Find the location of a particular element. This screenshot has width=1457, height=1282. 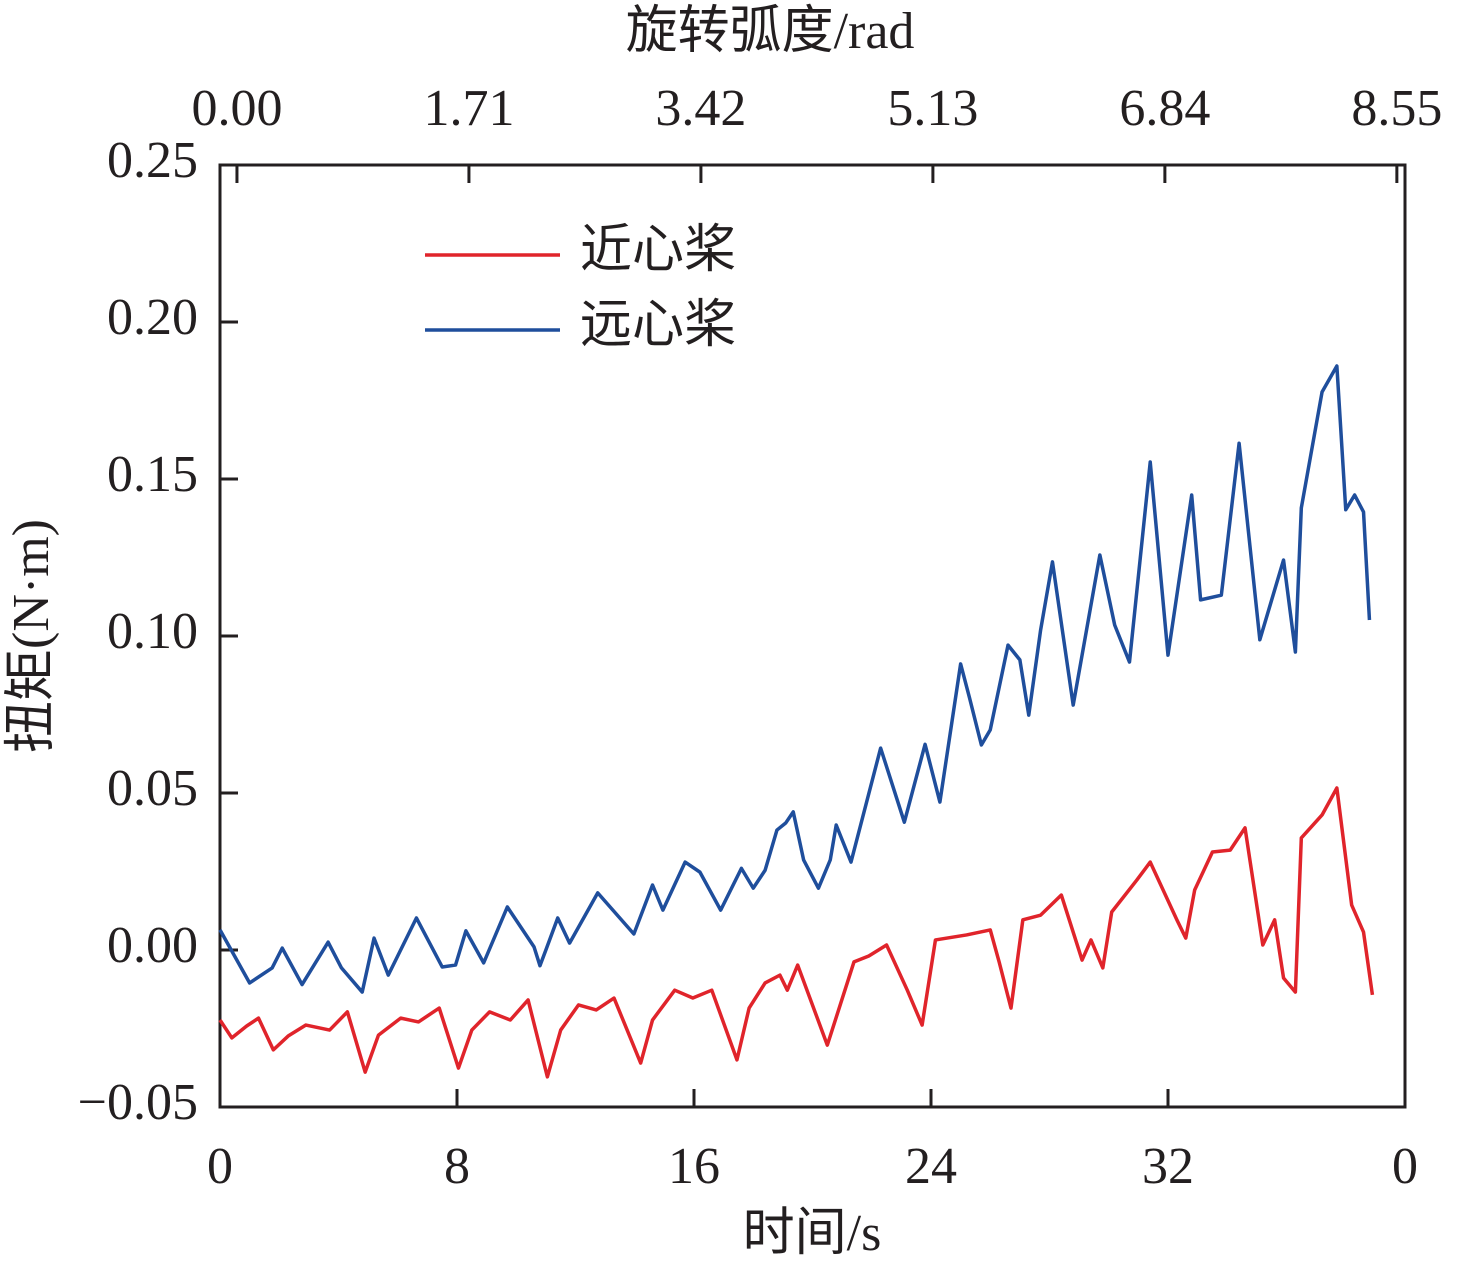

legend-label: 远心桨 is located at coordinates (658, 325).